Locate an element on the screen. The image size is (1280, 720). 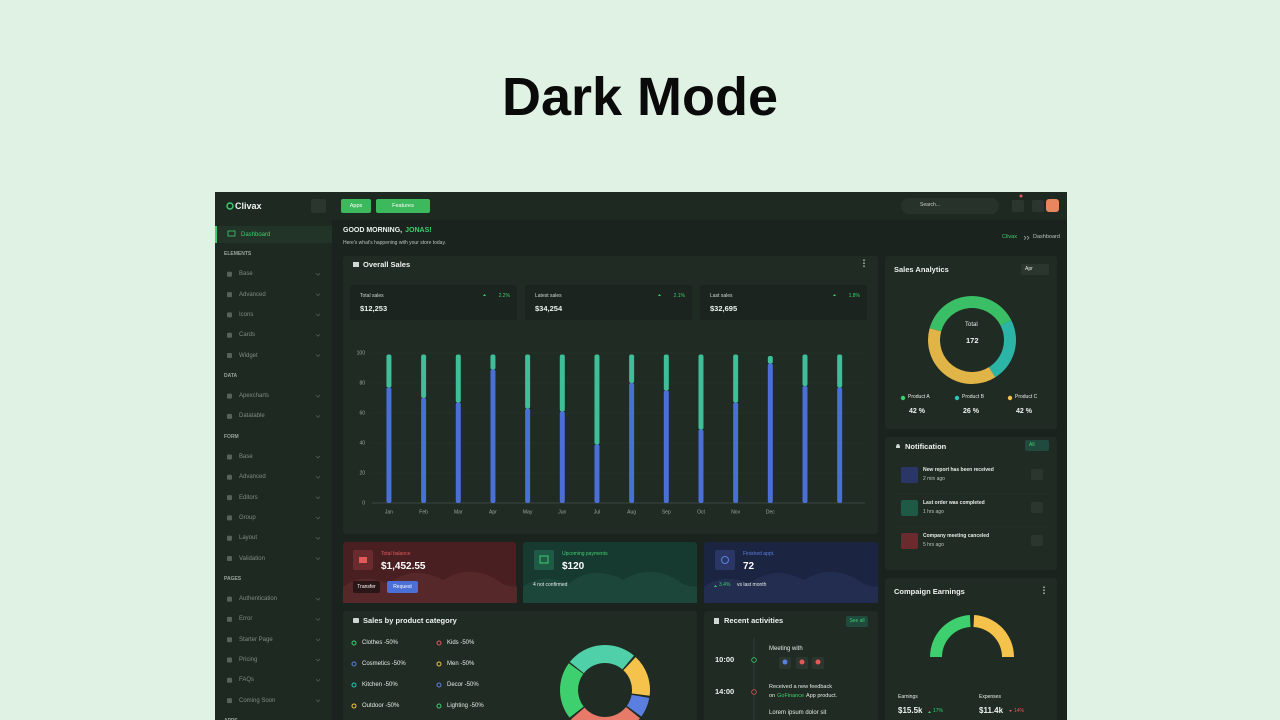
sidebar-item: Layout is located at coordinates (248, 538).